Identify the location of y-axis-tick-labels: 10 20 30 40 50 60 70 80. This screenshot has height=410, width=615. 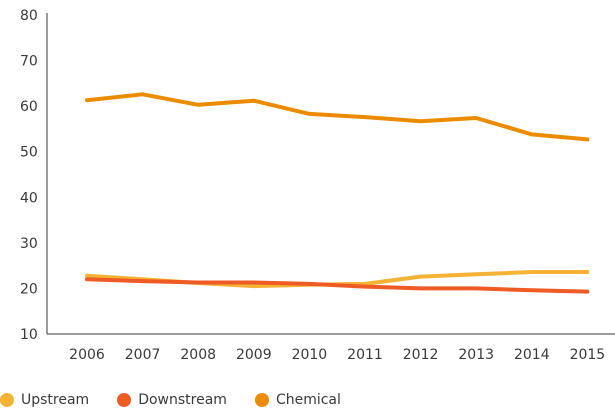
(29, 175).